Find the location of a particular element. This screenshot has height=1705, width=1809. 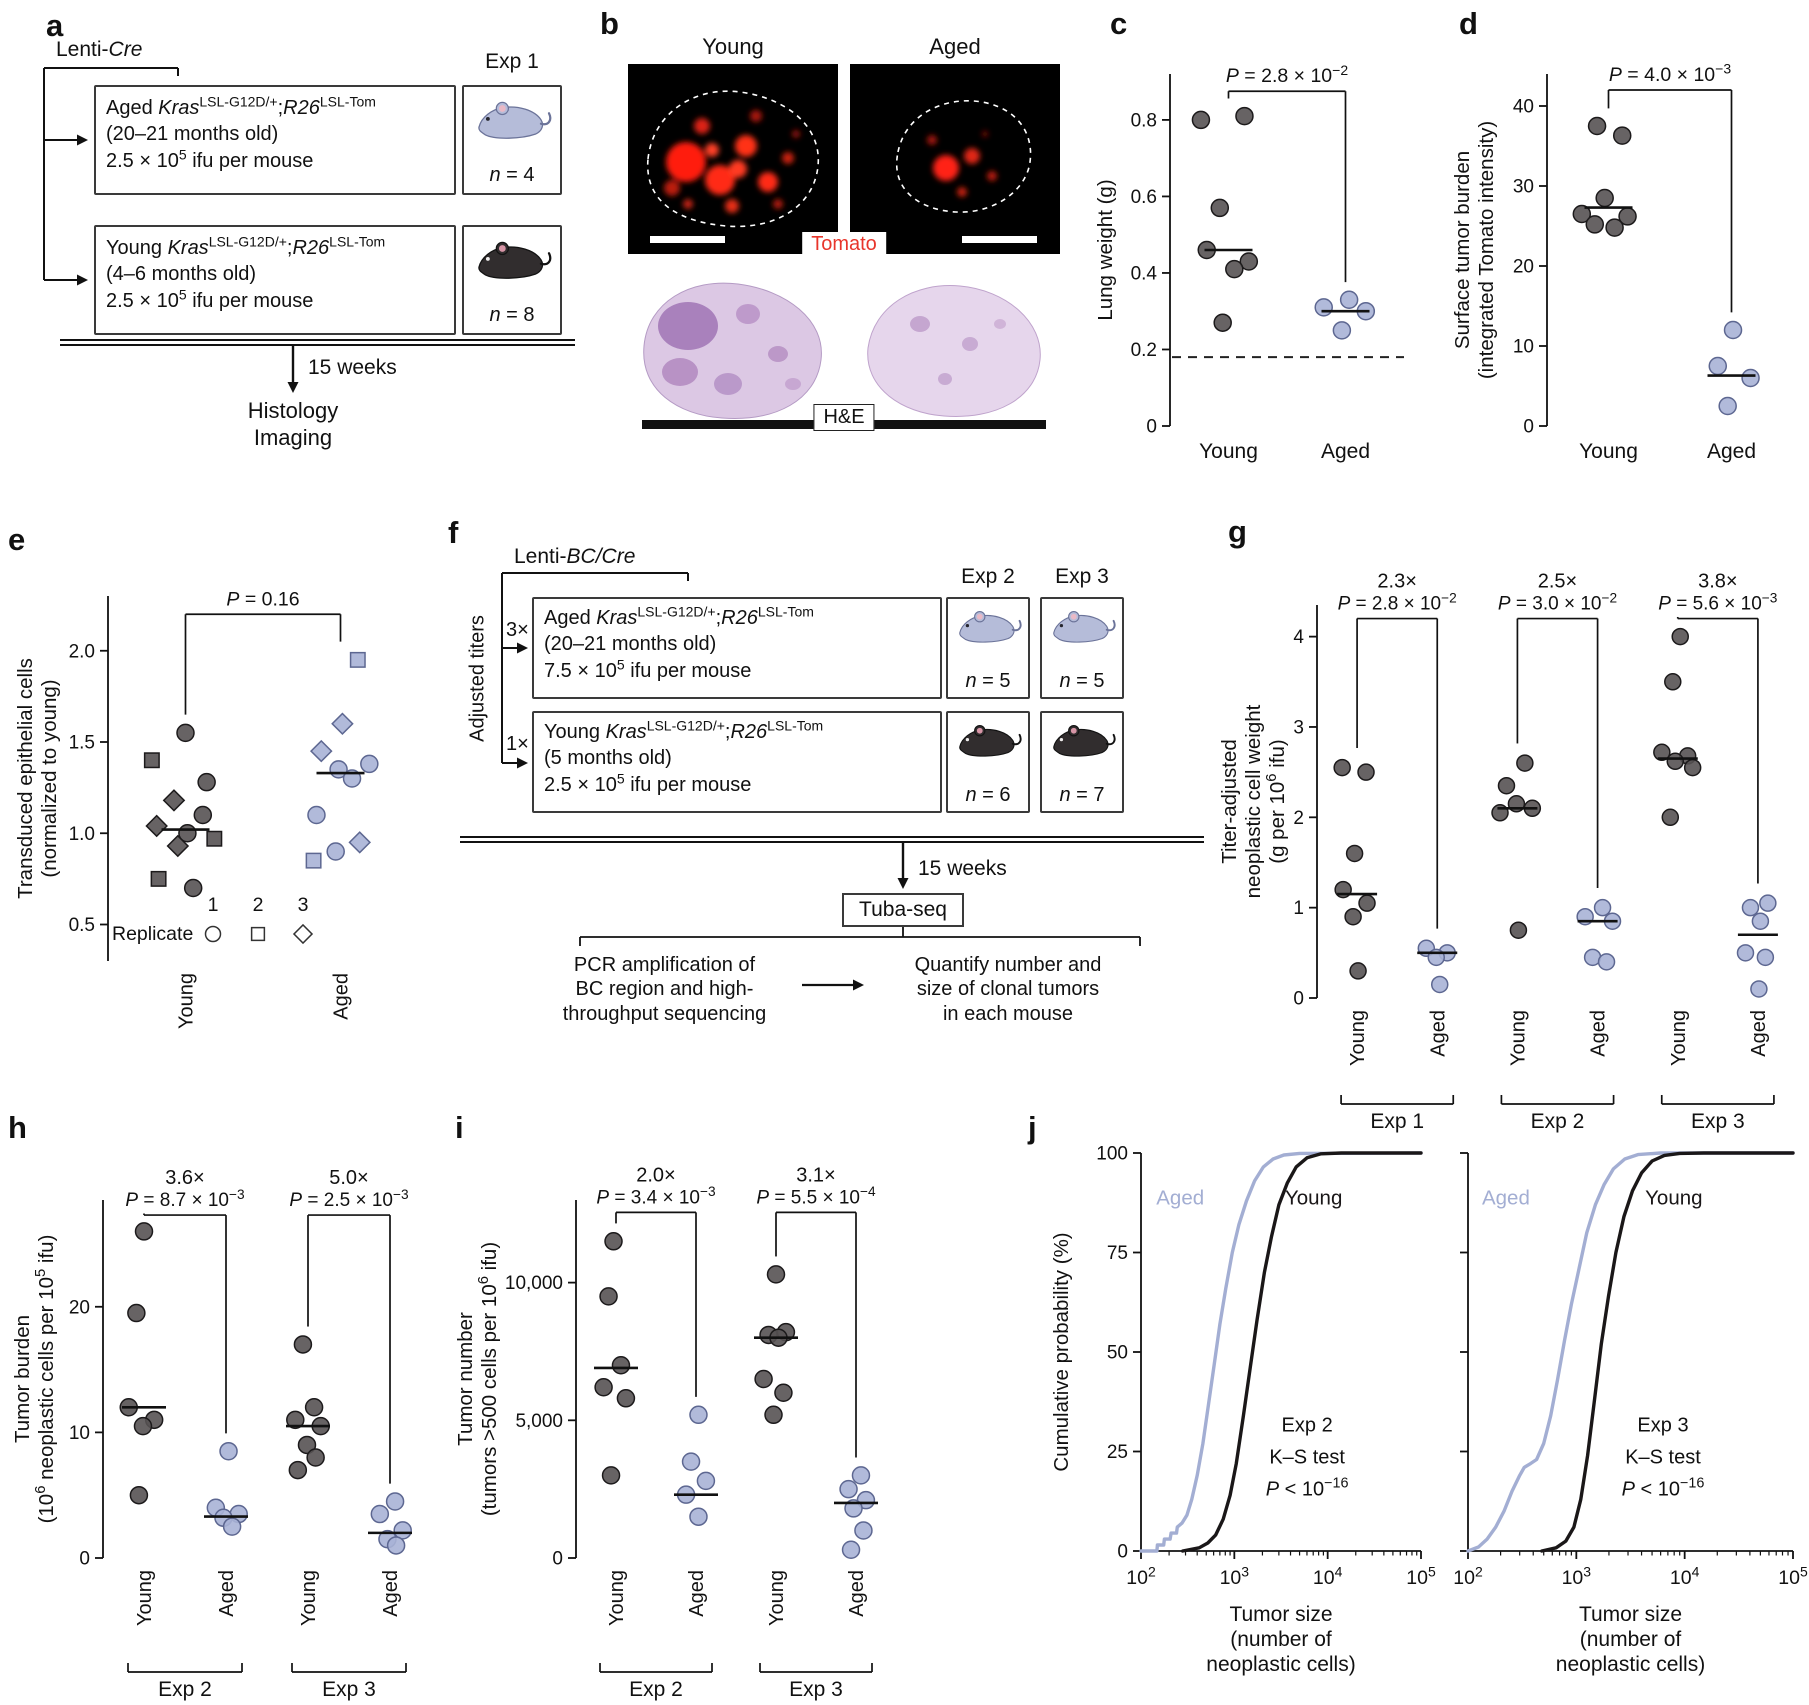

svg-text: 100 is located at coordinates (1112, 1154).